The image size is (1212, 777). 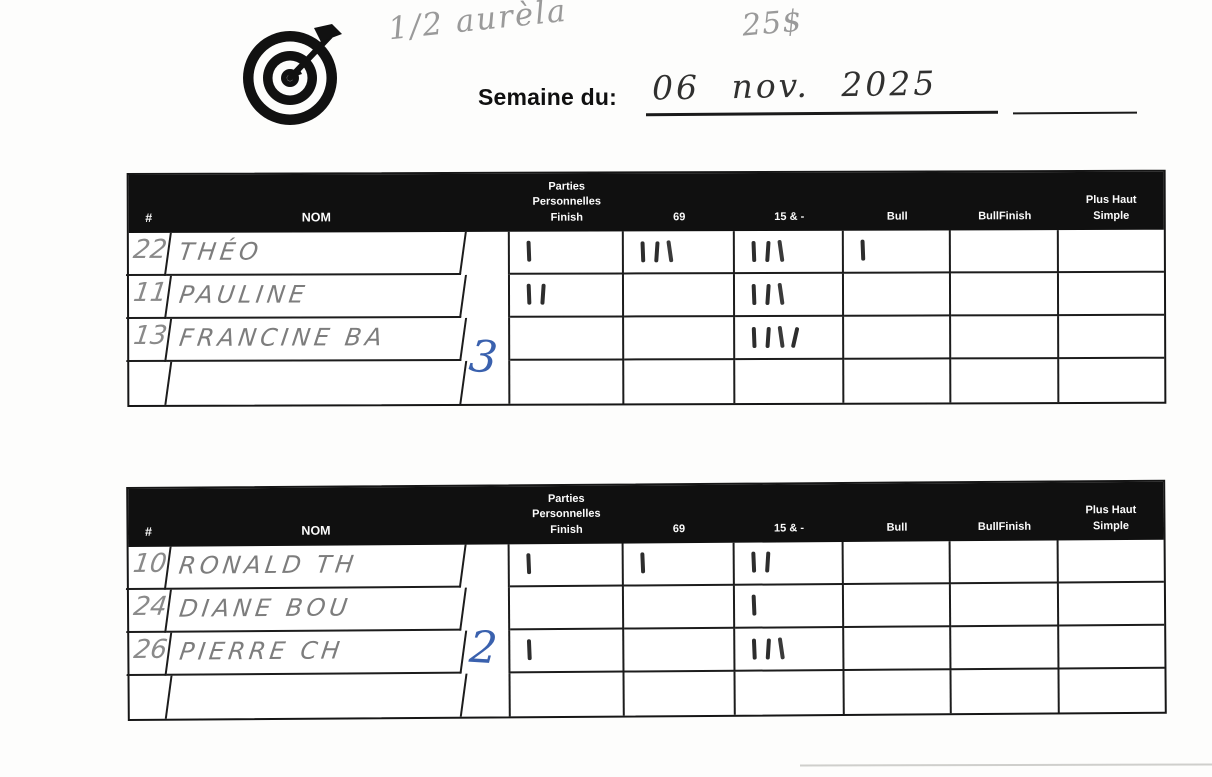 I want to click on player-number-cell, so click(x=149, y=697).